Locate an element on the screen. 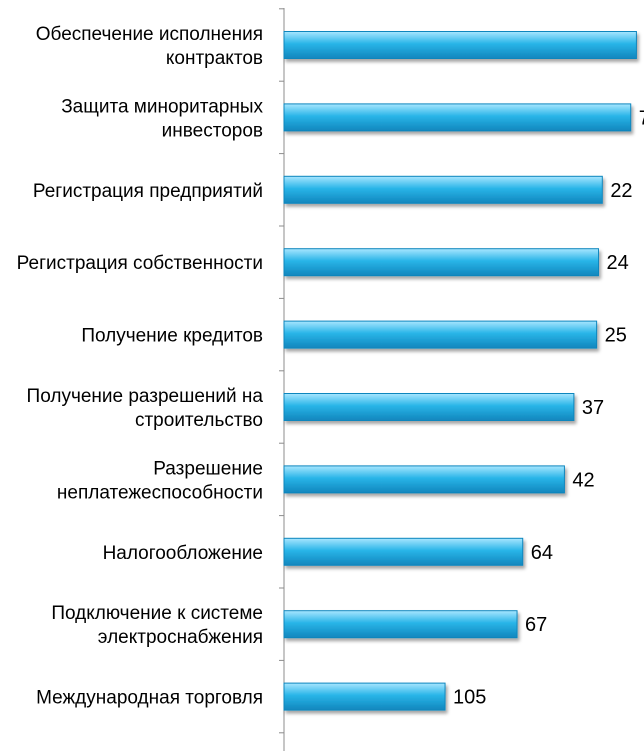  category-label-line: Разрешение is located at coordinates (208, 468).